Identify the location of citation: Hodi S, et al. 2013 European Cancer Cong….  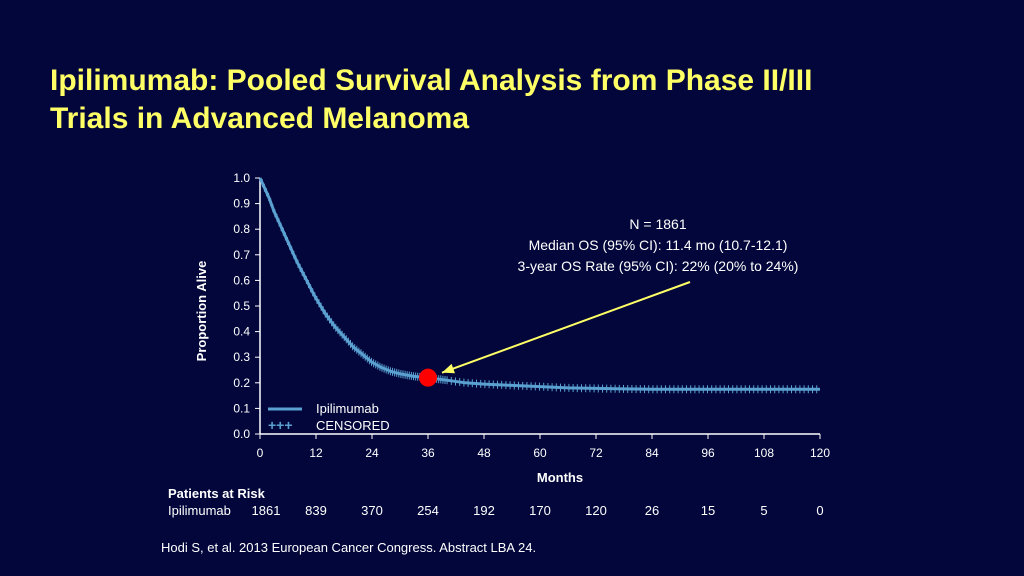
(349, 547).